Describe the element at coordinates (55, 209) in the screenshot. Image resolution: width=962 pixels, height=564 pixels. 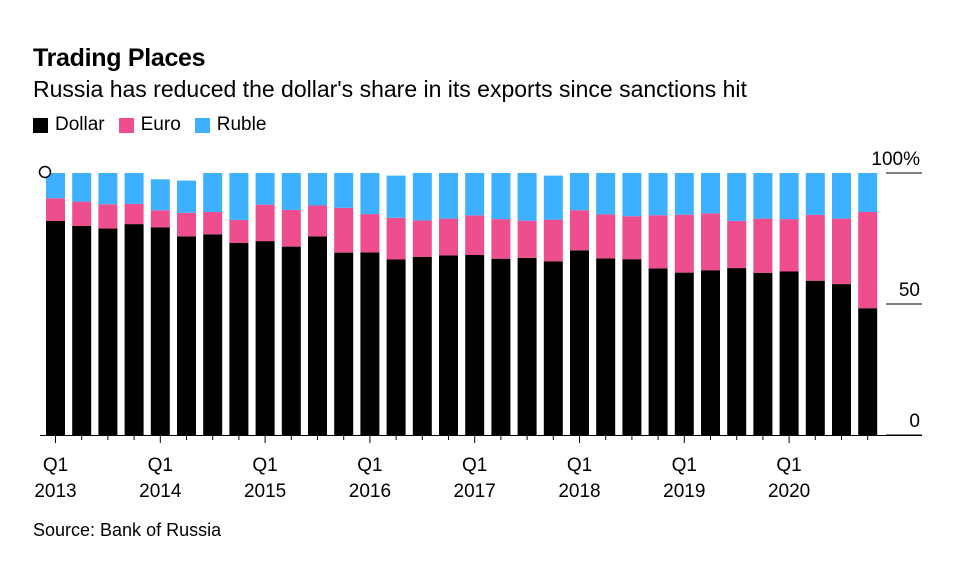
I see `bar-euro-q1-2013` at that location.